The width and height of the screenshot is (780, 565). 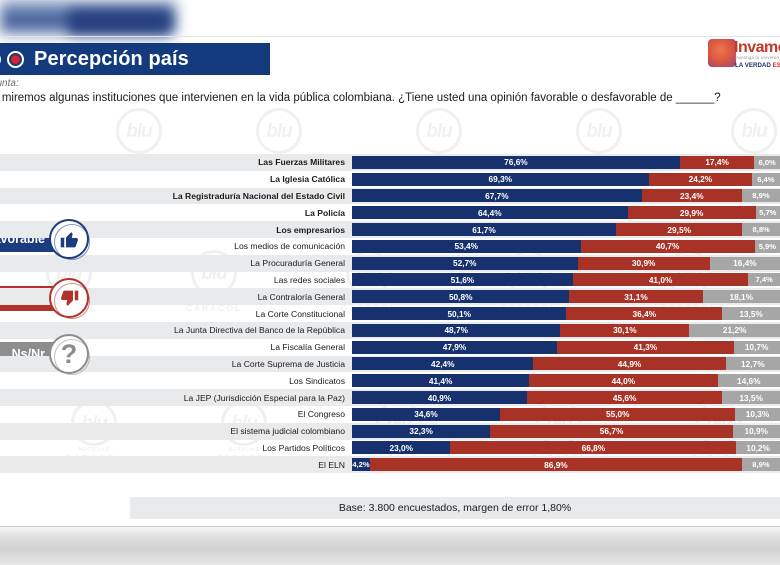 I want to click on chart-row: La Iglesia Católica 69,3% 24,2% 6,4%, so click(x=455, y=179).